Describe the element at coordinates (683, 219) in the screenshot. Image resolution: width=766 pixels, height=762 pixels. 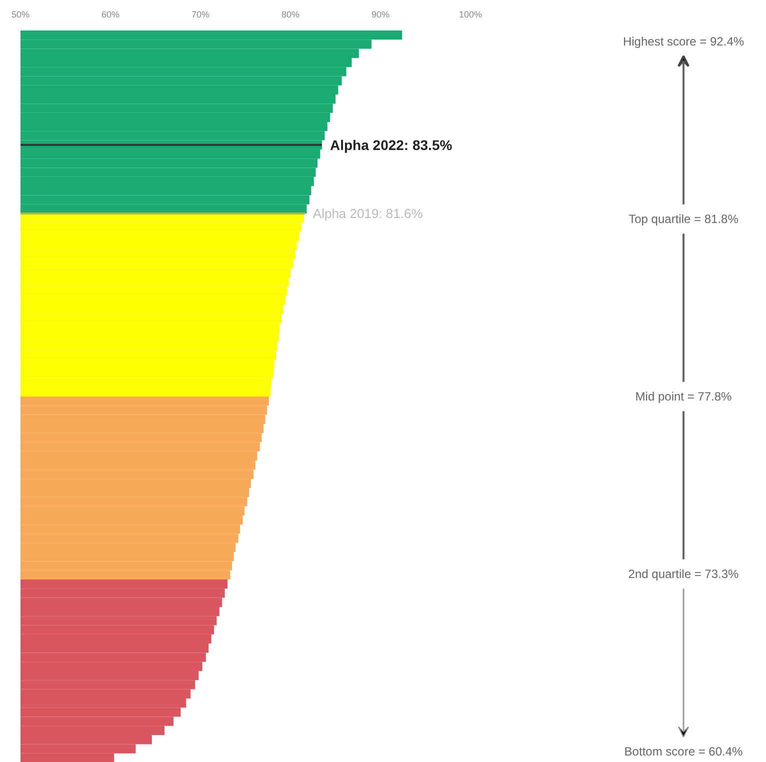
I see `text: Top quartile = 81.8%` at that location.